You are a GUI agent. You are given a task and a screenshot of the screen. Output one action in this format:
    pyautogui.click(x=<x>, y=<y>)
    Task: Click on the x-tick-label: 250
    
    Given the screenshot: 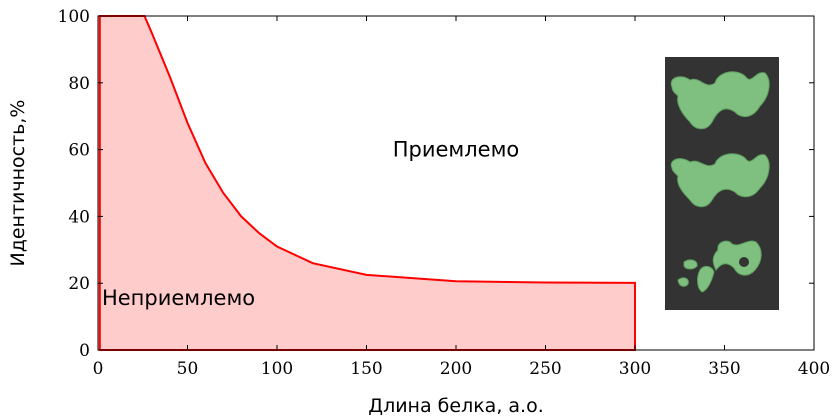 What is the action you would take?
    pyautogui.click(x=545, y=369)
    